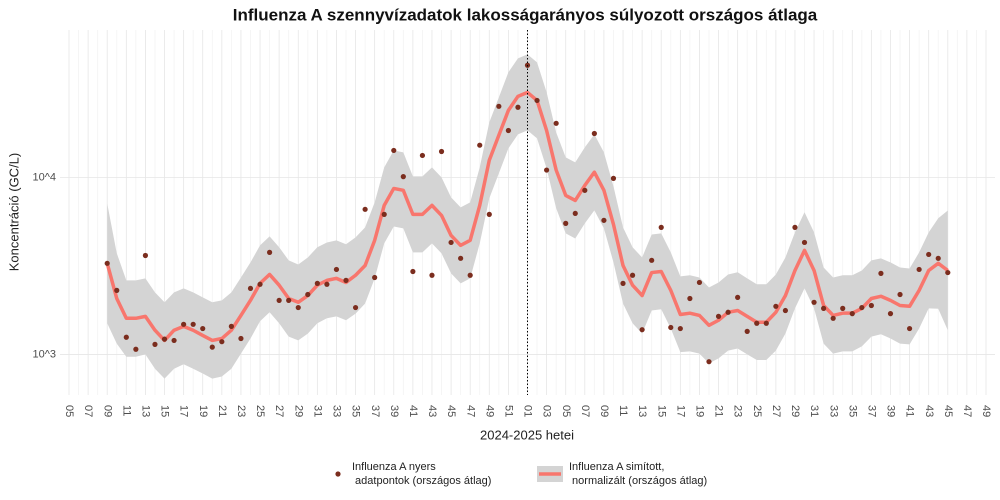  What do you see at coordinates (44, 354) in the screenshot?
I see `y-tick-label: 10^3` at bounding box center [44, 354].